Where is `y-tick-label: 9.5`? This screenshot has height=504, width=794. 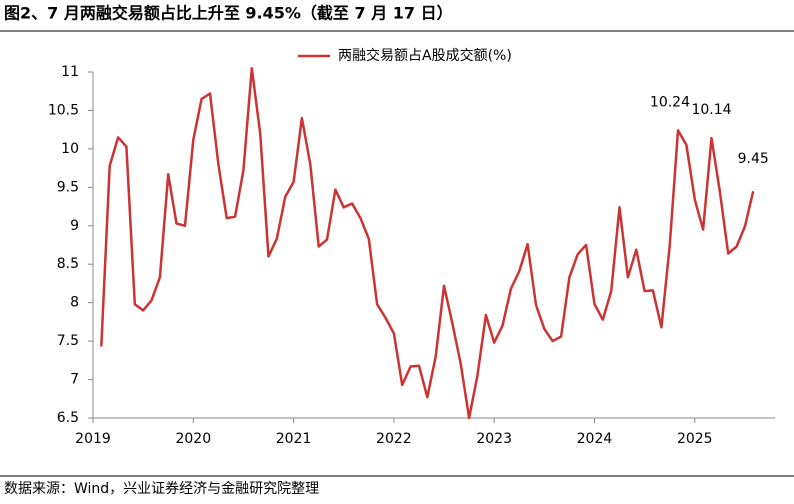
y-tick-label: 9.5 is located at coordinates (68, 187).